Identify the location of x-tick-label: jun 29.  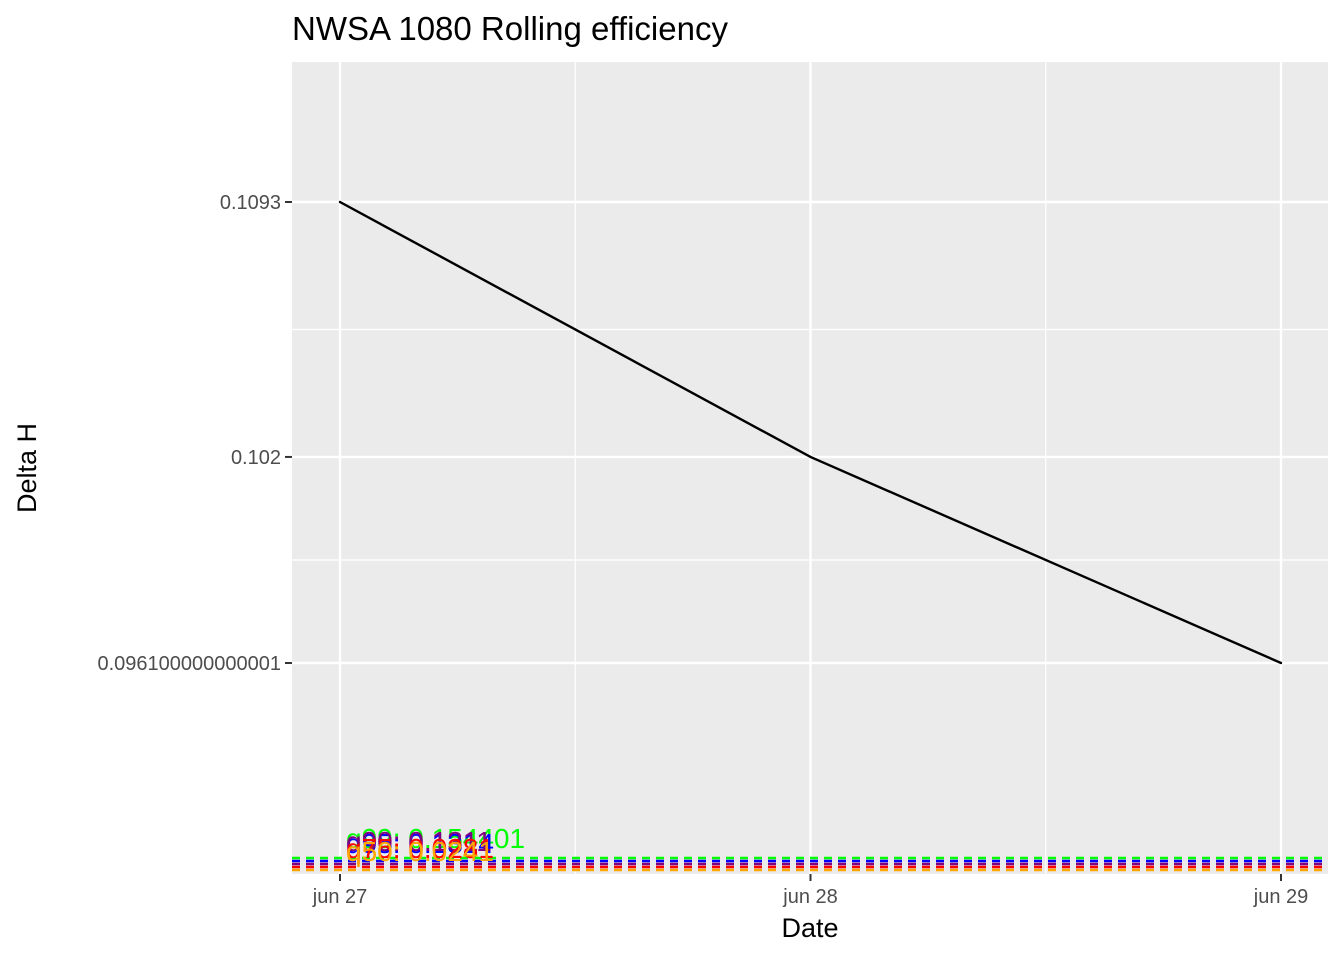
(1281, 897).